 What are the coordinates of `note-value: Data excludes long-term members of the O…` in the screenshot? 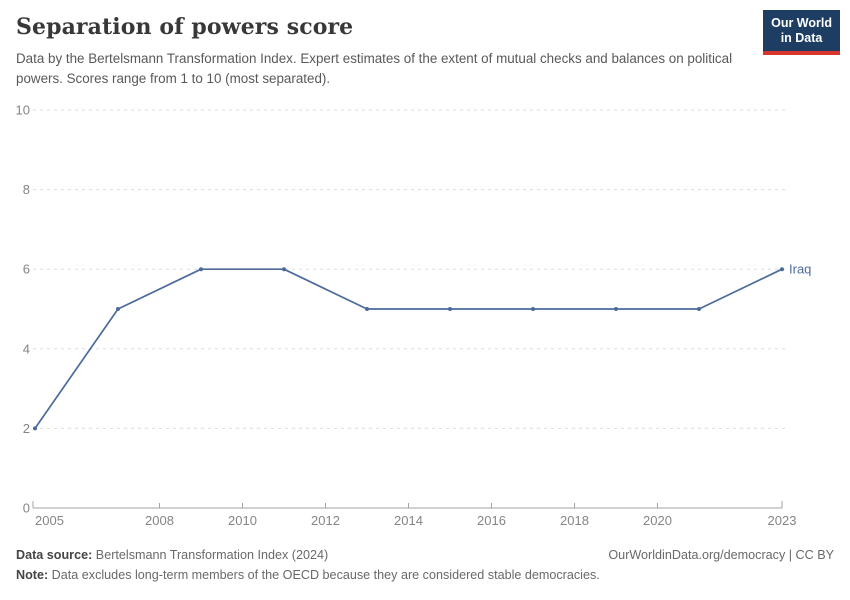 It's located at (324, 574).